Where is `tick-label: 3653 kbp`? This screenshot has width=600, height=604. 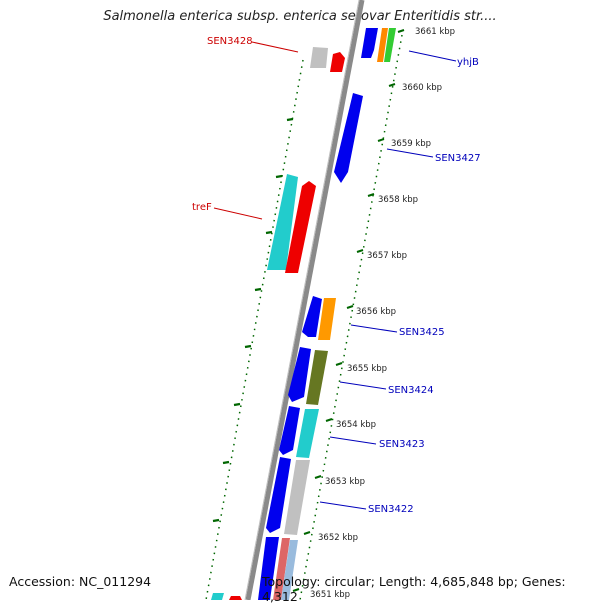 tick-label: 3653 kbp is located at coordinates (345, 482).